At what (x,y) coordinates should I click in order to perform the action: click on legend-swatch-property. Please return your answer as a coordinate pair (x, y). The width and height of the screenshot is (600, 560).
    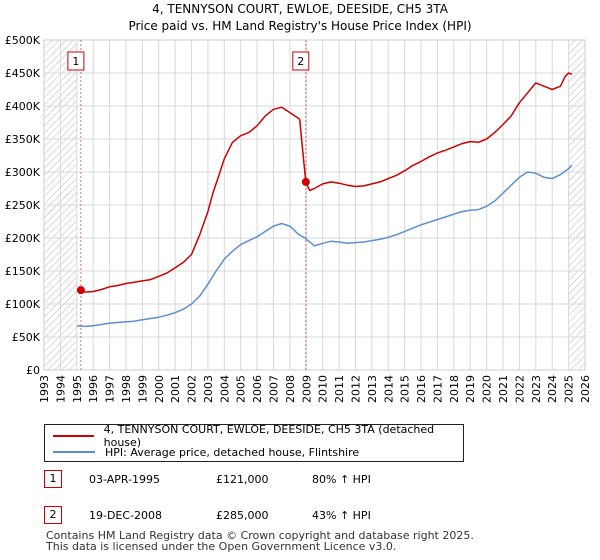
    Looking at the image, I should click on (73, 436).